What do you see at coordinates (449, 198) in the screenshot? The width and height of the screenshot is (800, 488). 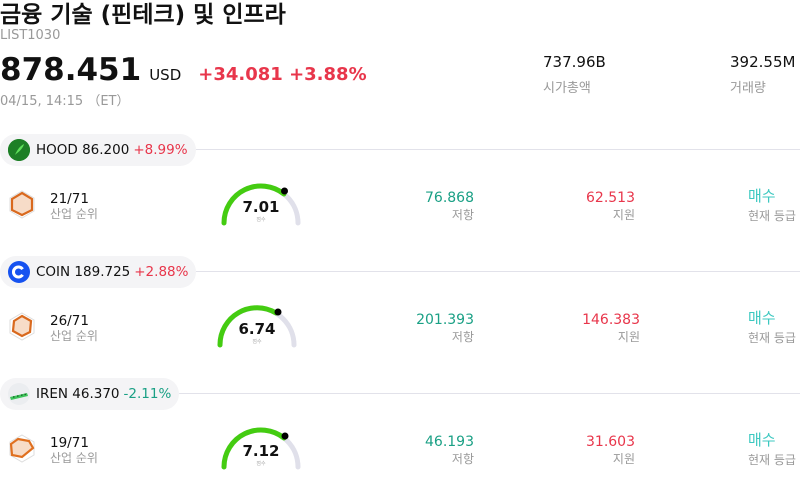 I see `resistance-value: 76.868` at bounding box center [449, 198].